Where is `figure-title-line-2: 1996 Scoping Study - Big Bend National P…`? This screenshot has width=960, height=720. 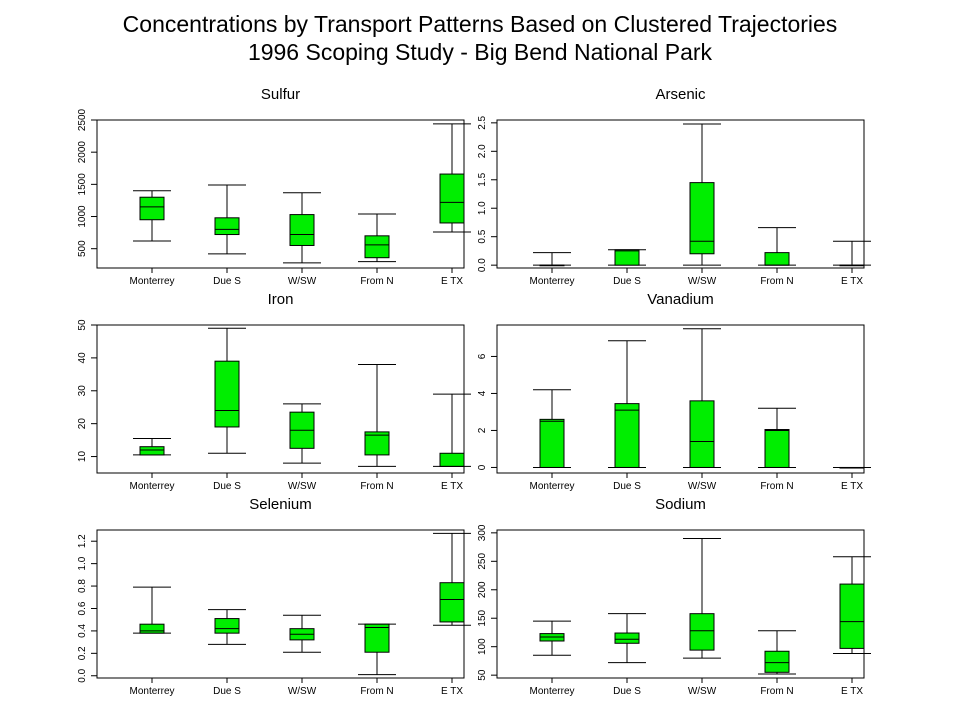
figure-title-line-2: 1996 Scoping Study - Big Bend National P… is located at coordinates (480, 52).